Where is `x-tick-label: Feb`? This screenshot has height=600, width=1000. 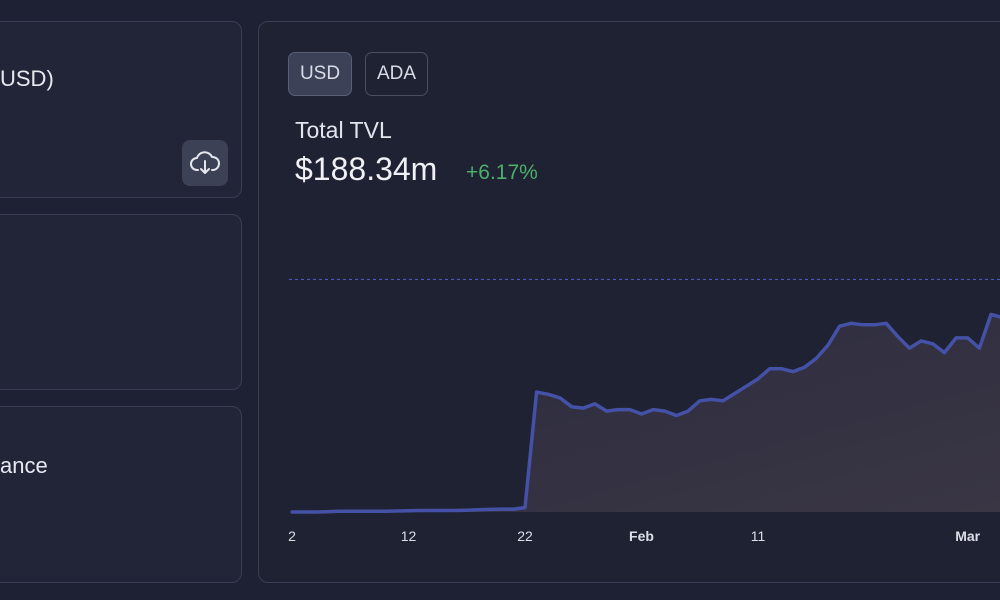 x-tick-label: Feb is located at coordinates (641, 536).